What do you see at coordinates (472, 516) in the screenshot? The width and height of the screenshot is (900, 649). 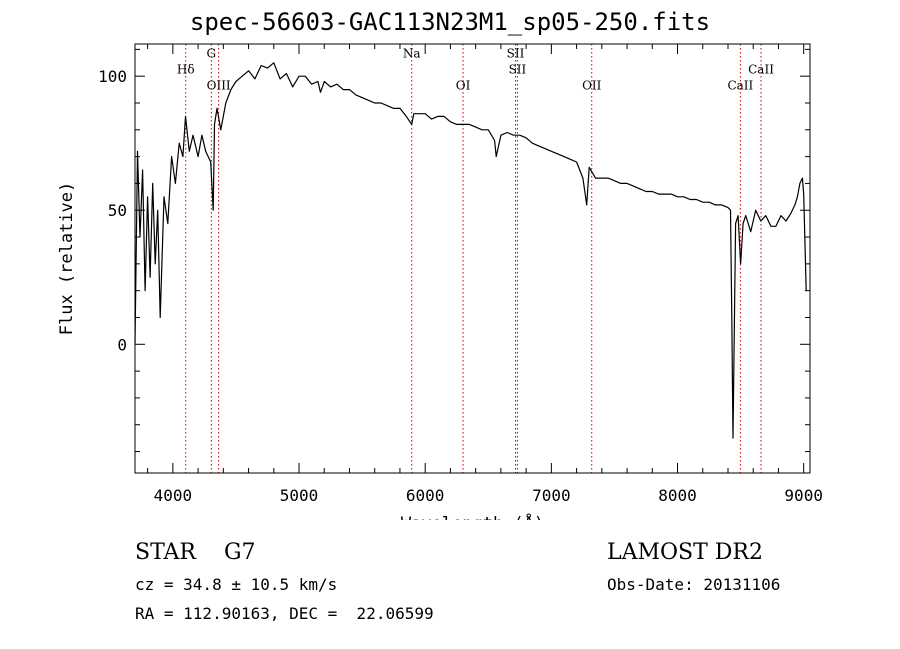 I see `x-axis-label: Wavelength (Å)` at bounding box center [472, 516].